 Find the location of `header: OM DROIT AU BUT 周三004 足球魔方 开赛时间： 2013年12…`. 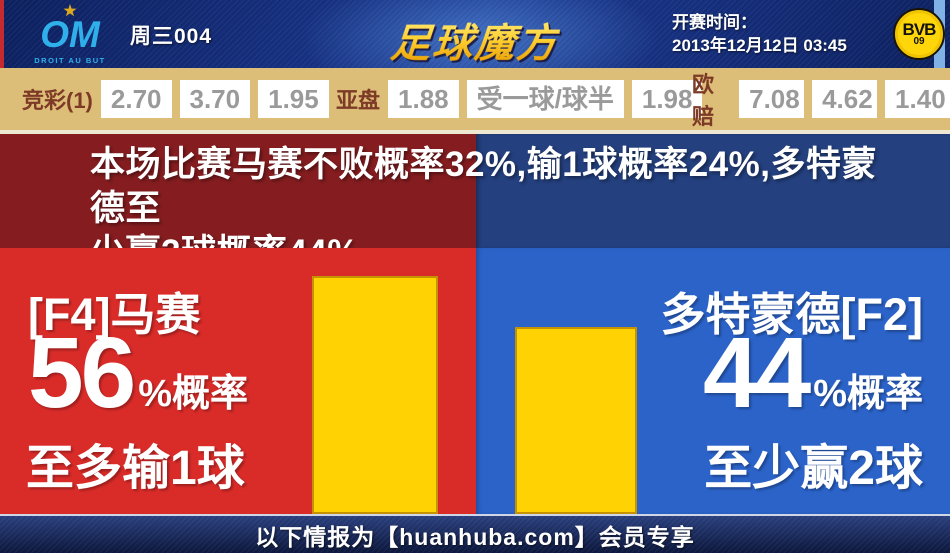

header: OM DROIT AU BUT 周三004 足球魔方 开赛时间： 2013年12… is located at coordinates (475, 34).